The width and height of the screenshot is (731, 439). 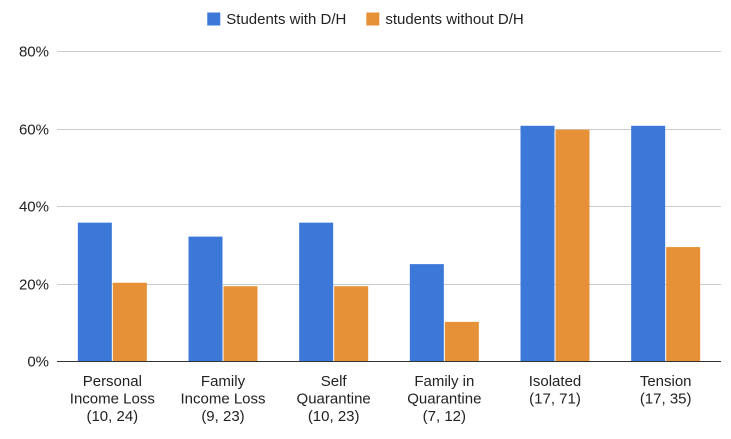 What do you see at coordinates (286, 19) in the screenshot?
I see `legend-label: Students with D/H` at bounding box center [286, 19].